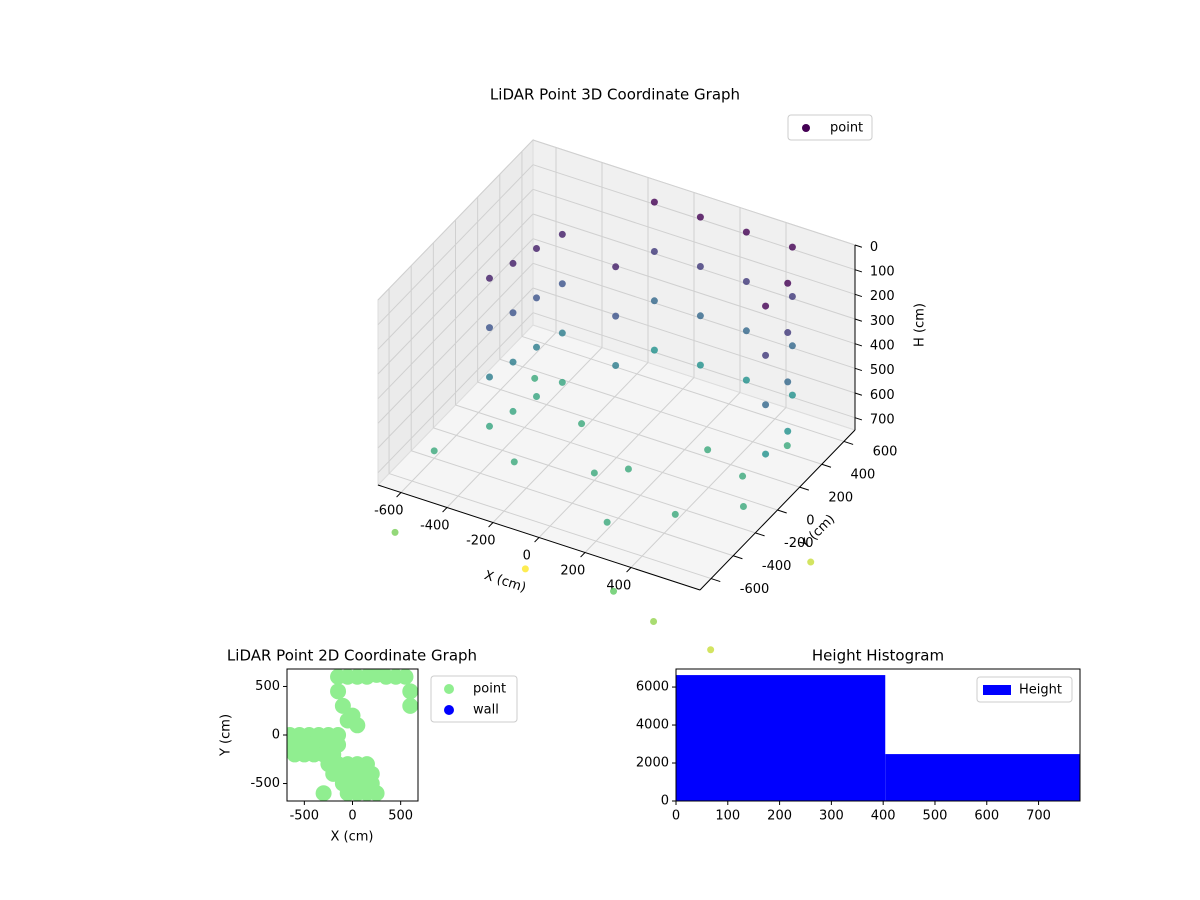 This screenshot has height=900, width=1200. I want to click on z-tick-label: 0, so click(874, 247).